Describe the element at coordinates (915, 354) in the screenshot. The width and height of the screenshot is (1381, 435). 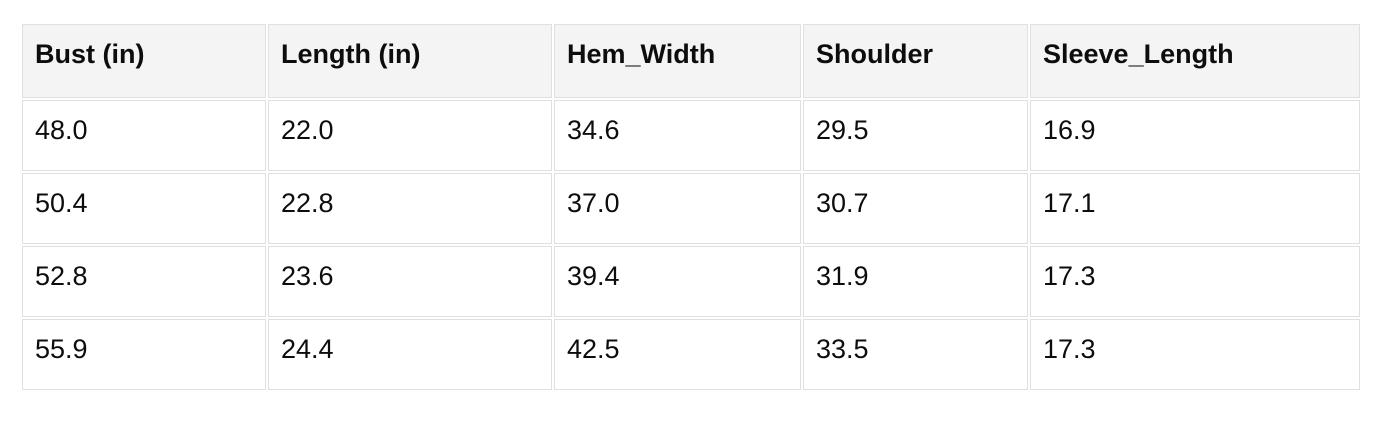
I see `table-cell: 33.5` at that location.